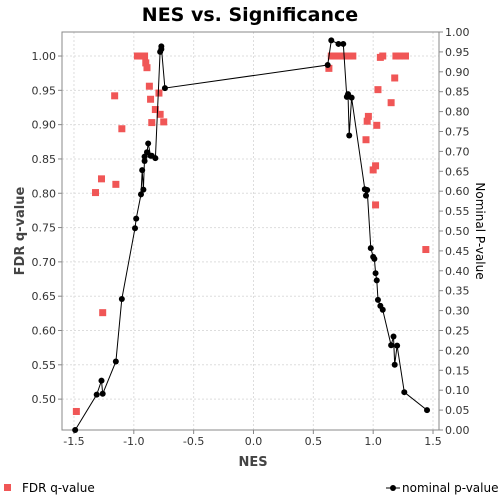 This screenshot has width=500, height=500. Describe the element at coordinates (44, 56) in the screenshot. I see `y-left-tick-label: 1.00` at that location.